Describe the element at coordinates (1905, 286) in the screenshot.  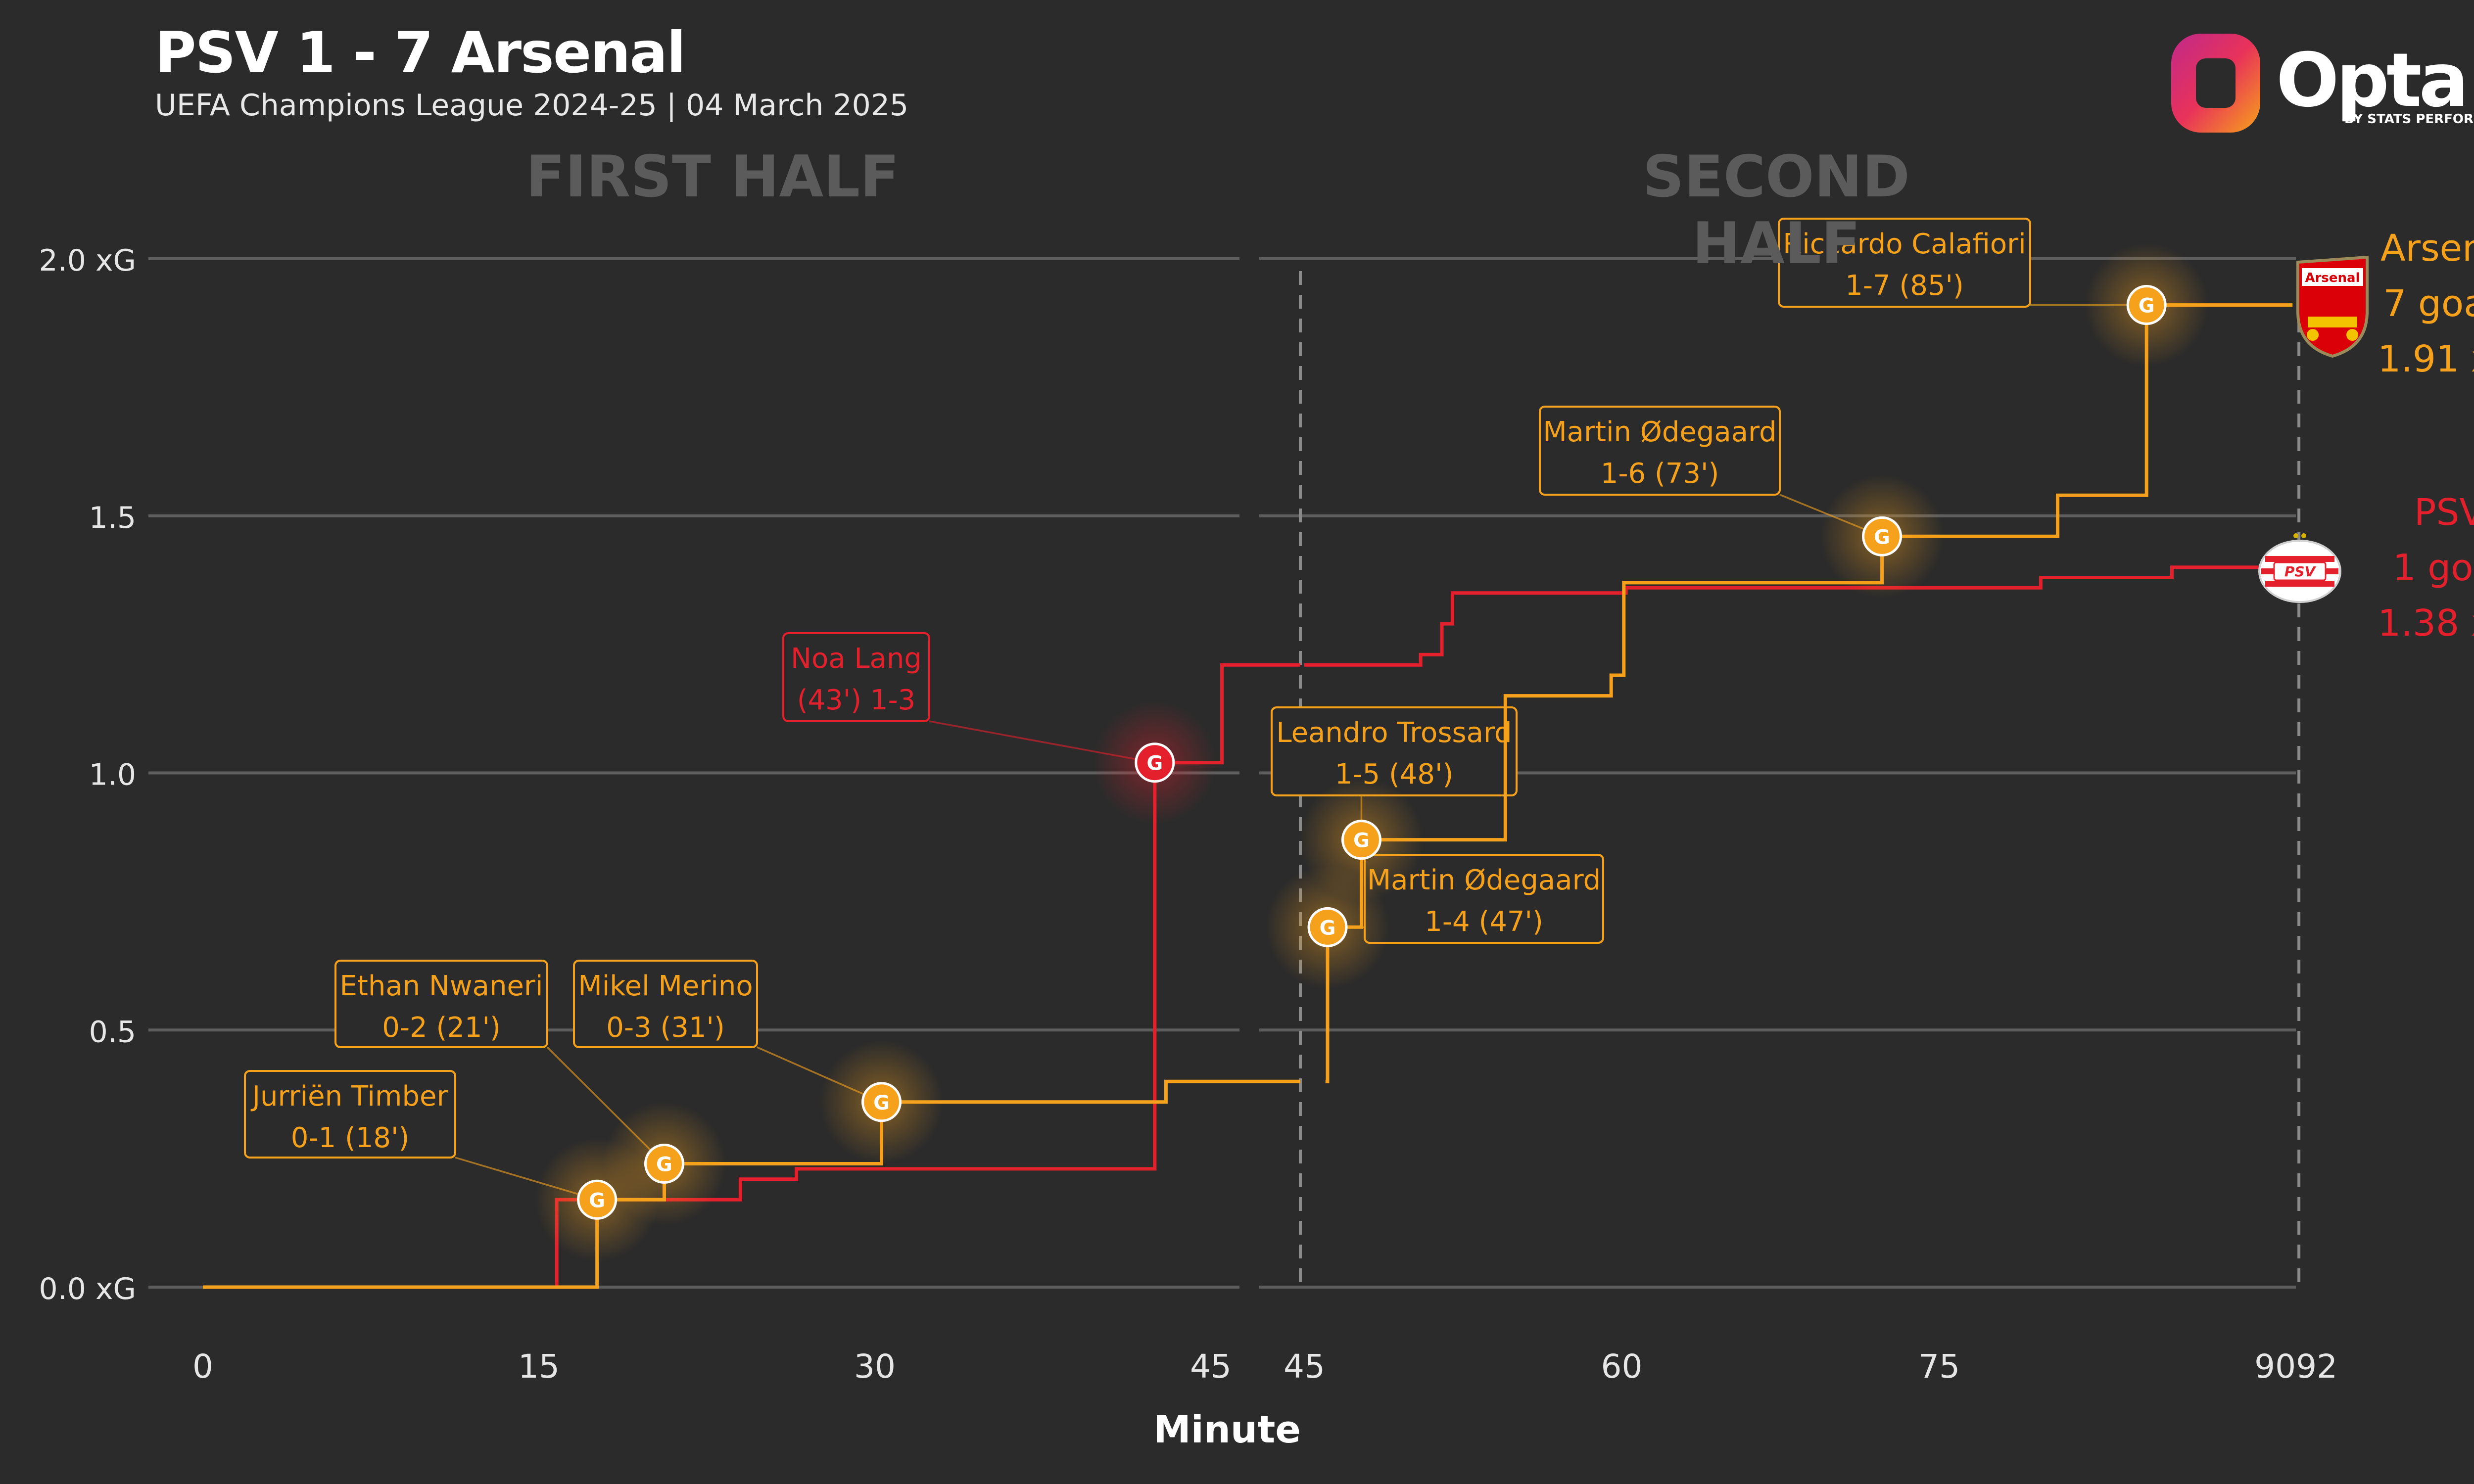
I see `callout-score: 1-7 (85')` at that location.